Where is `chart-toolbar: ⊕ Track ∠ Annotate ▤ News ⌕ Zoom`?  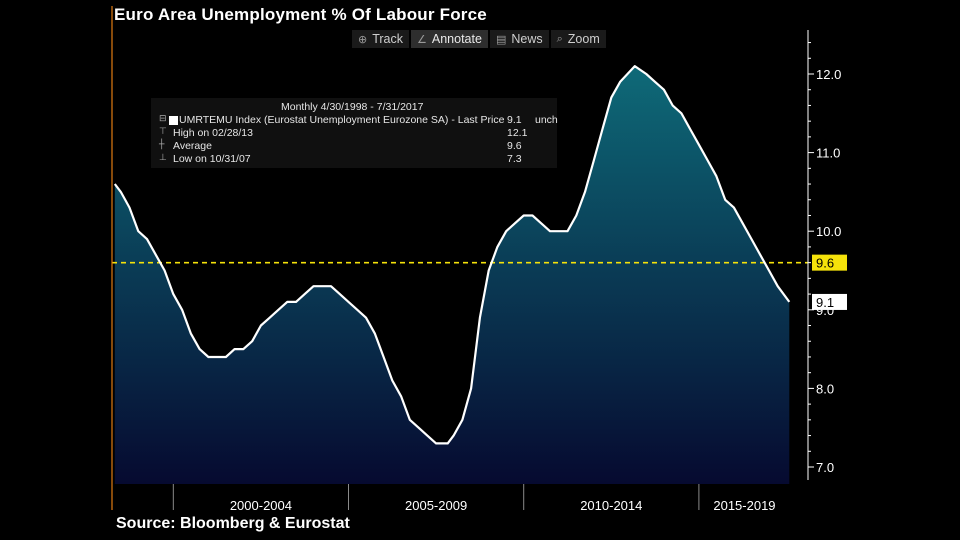
chart-toolbar: ⊕ Track ∠ Annotate ▤ News ⌕ Zoom is located at coordinates (479, 39).